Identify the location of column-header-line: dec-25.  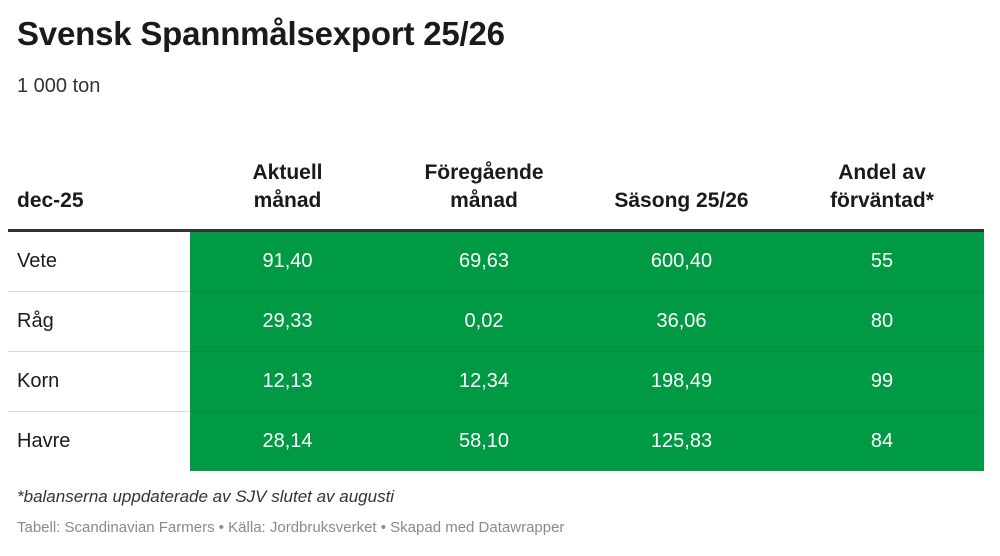
(50, 200).